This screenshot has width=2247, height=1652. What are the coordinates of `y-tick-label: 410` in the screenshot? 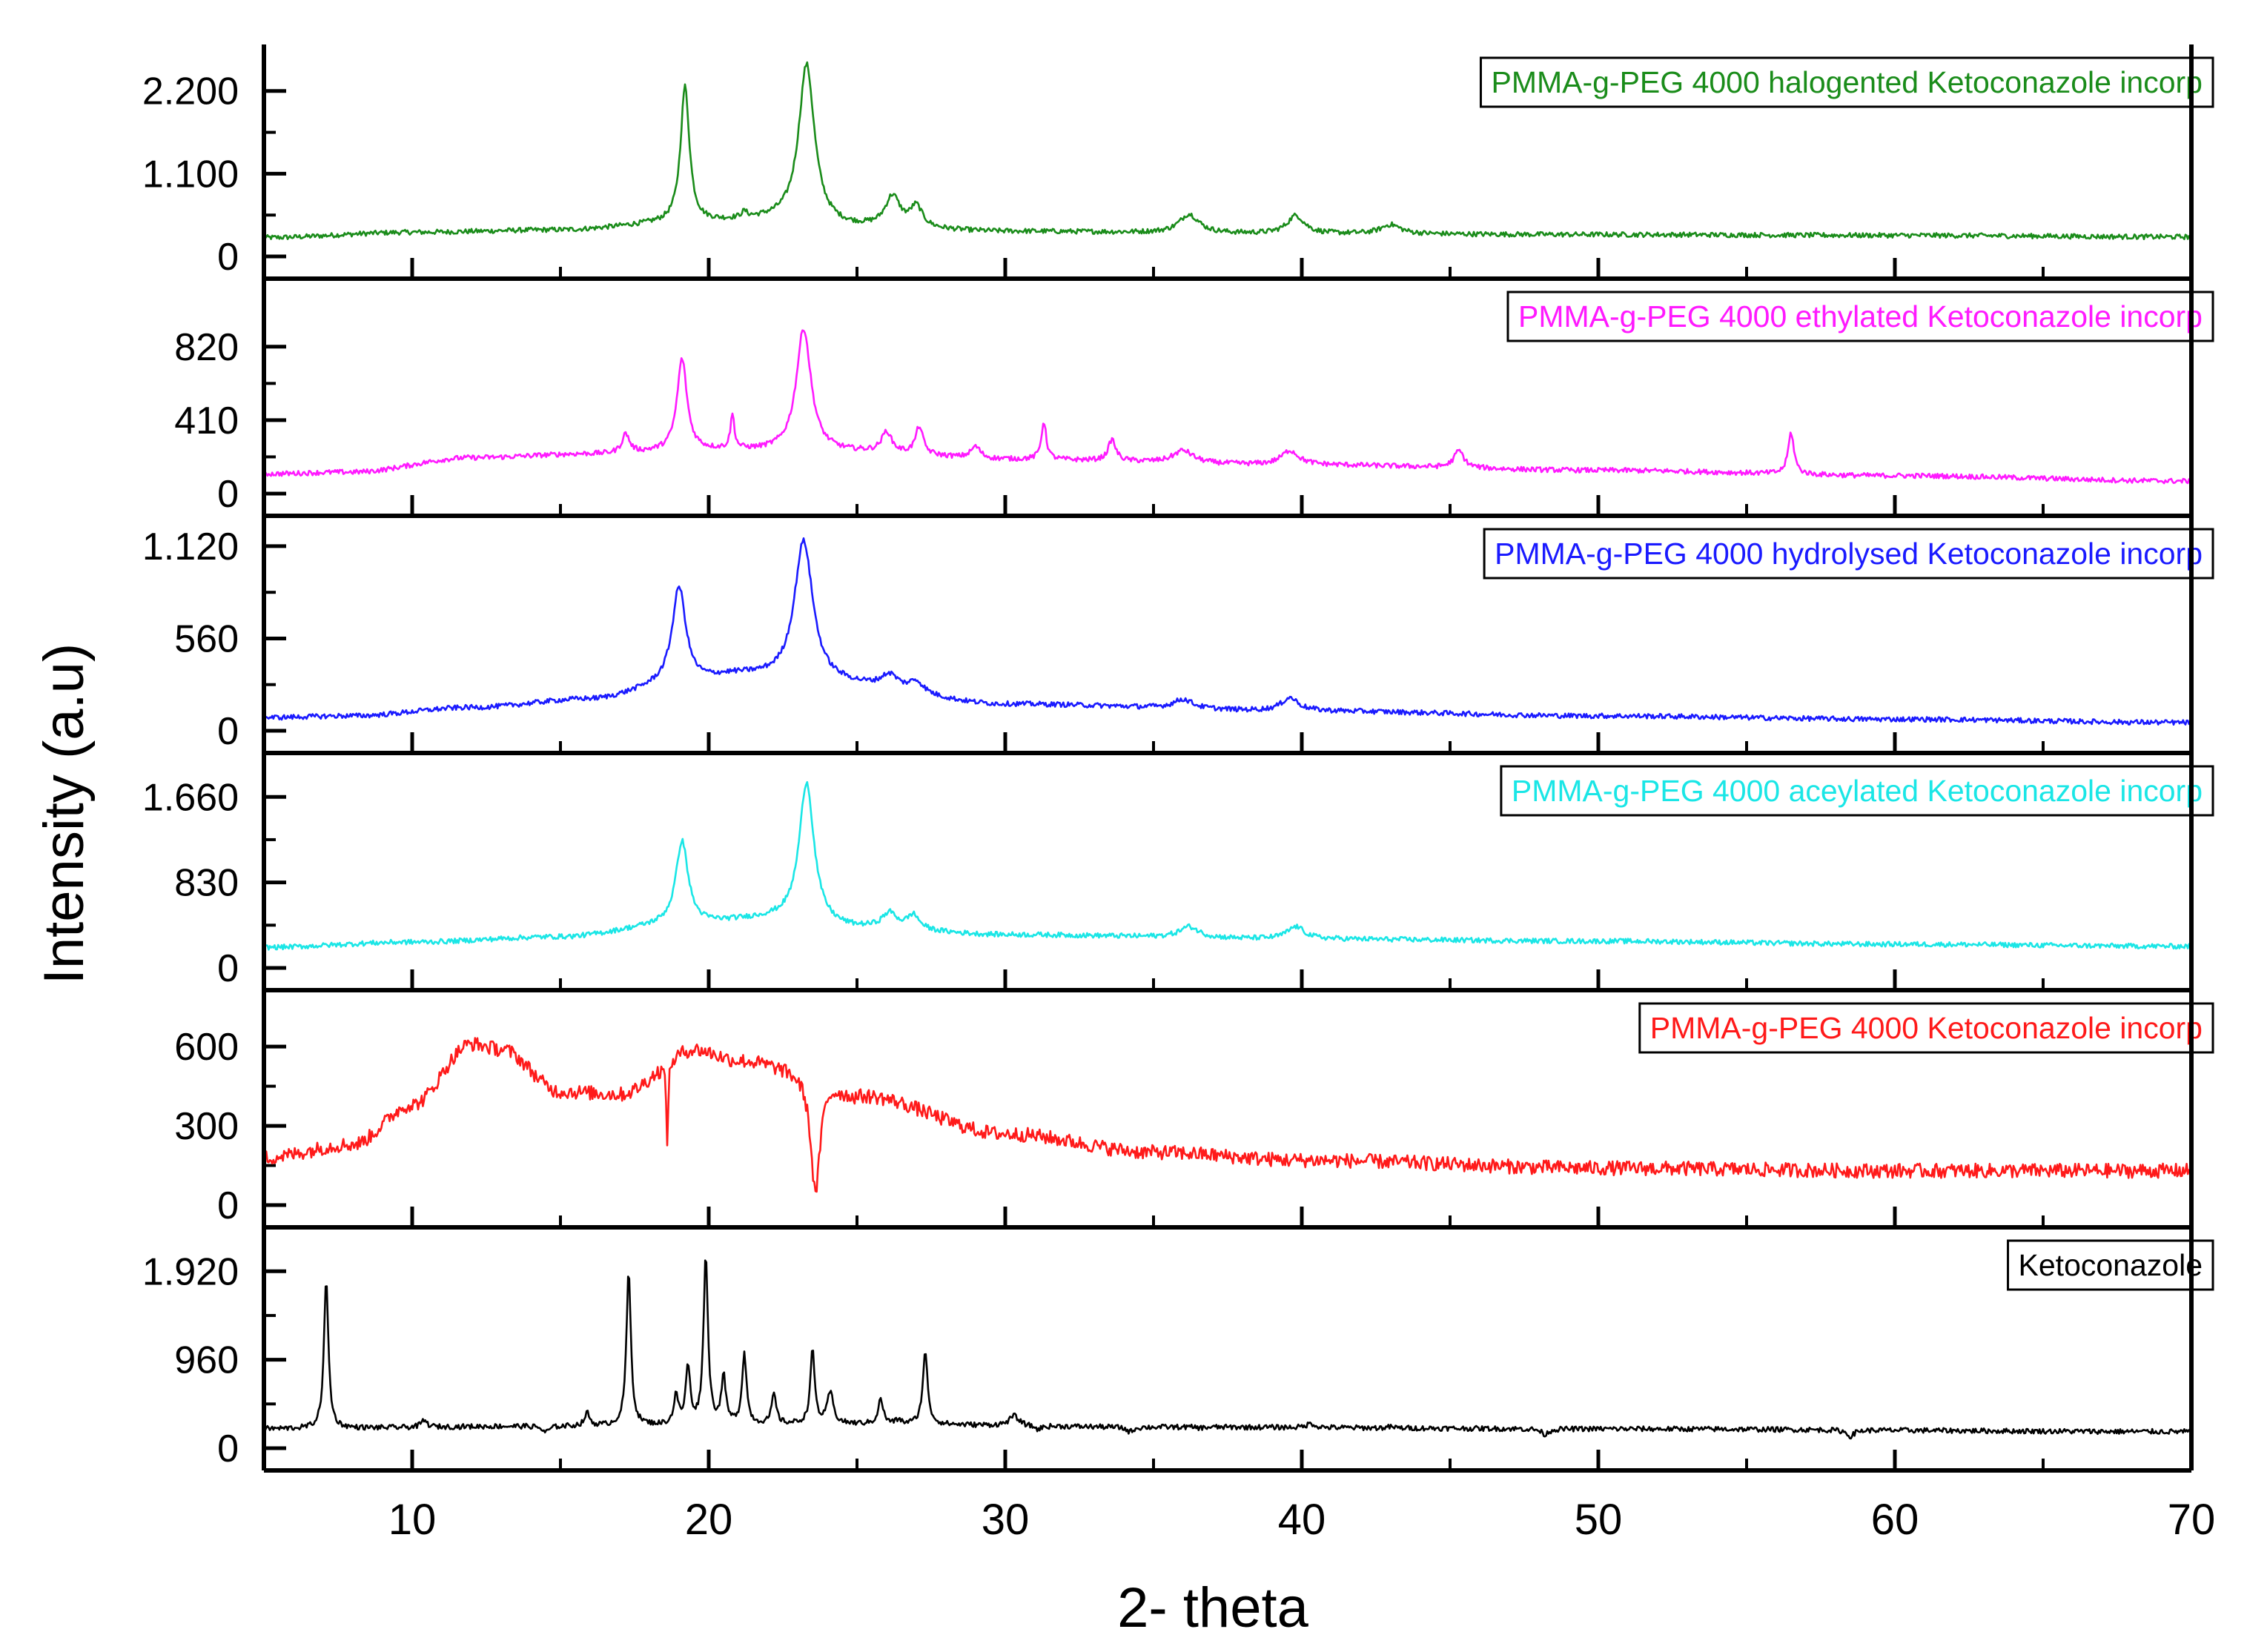 It's located at (206, 420).